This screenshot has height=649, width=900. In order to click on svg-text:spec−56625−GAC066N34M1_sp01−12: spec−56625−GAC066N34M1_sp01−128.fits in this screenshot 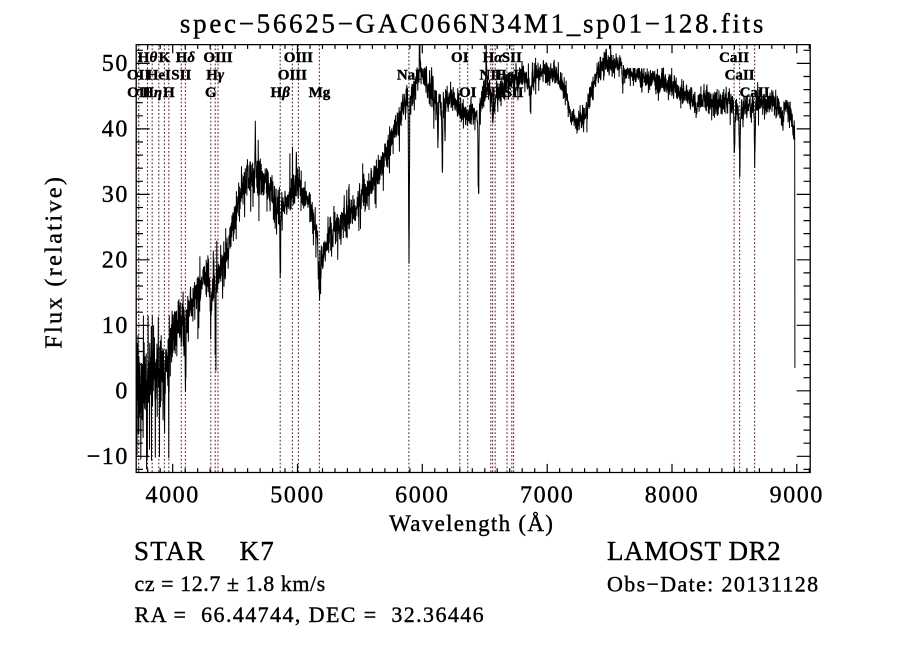, I will do `click(473, 24)`.